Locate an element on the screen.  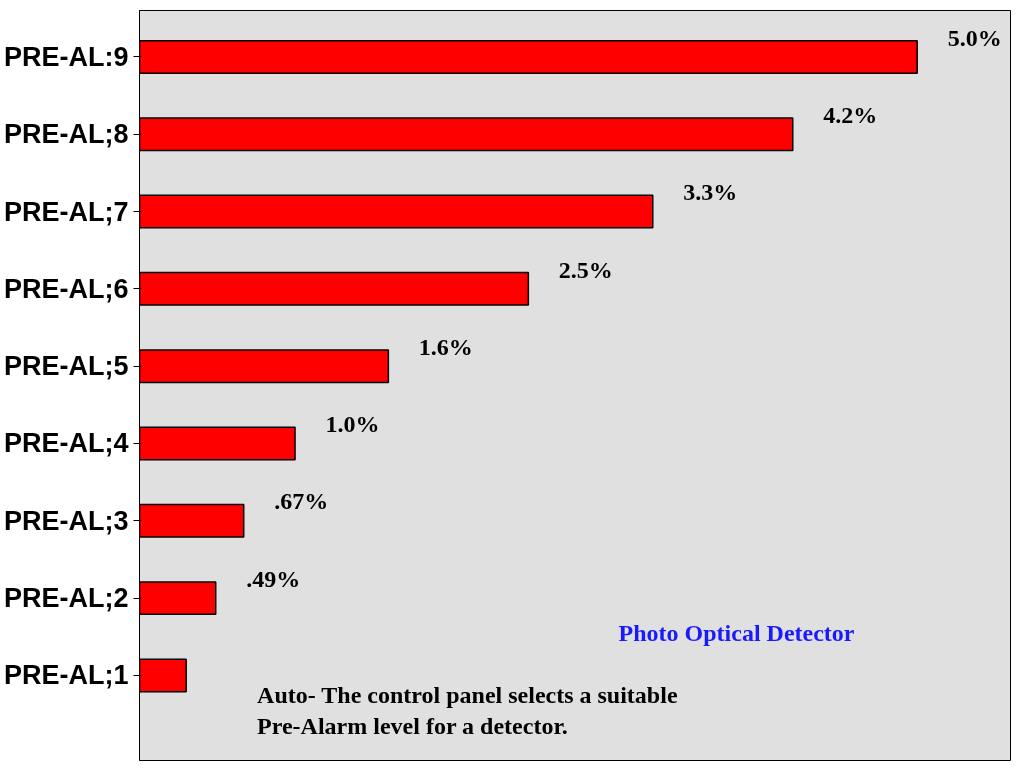
y-tick-label: PRE-AL;6 is located at coordinates (66, 288).